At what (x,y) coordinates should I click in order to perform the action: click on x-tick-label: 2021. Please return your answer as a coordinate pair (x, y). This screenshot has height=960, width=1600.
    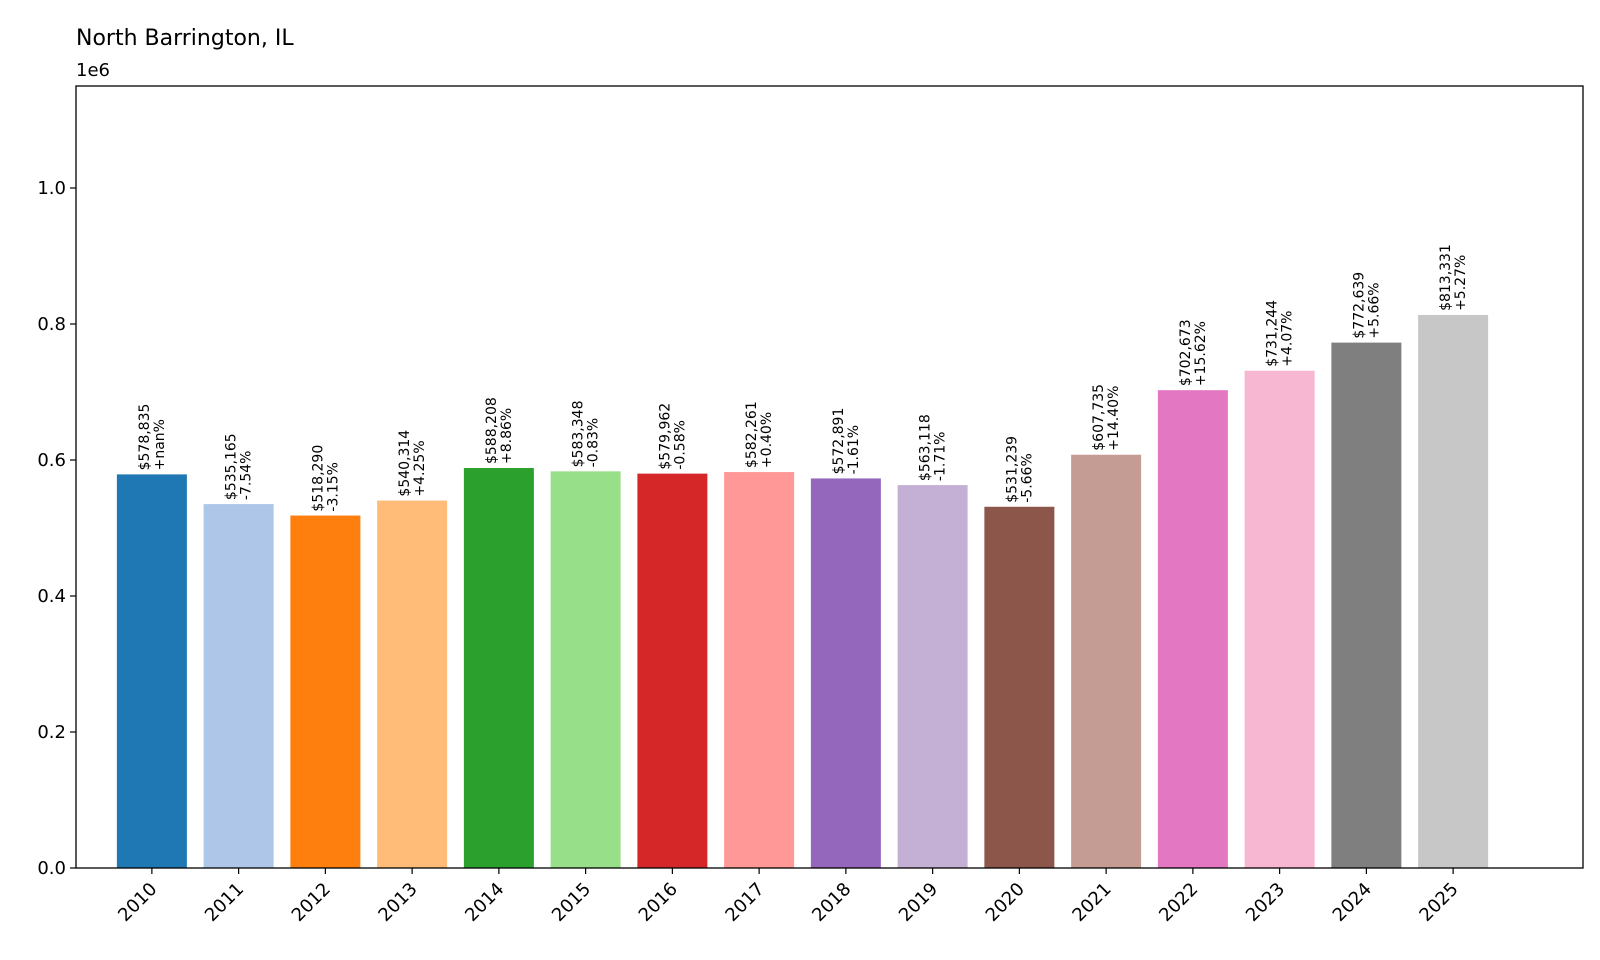
    Looking at the image, I should click on (1091, 902).